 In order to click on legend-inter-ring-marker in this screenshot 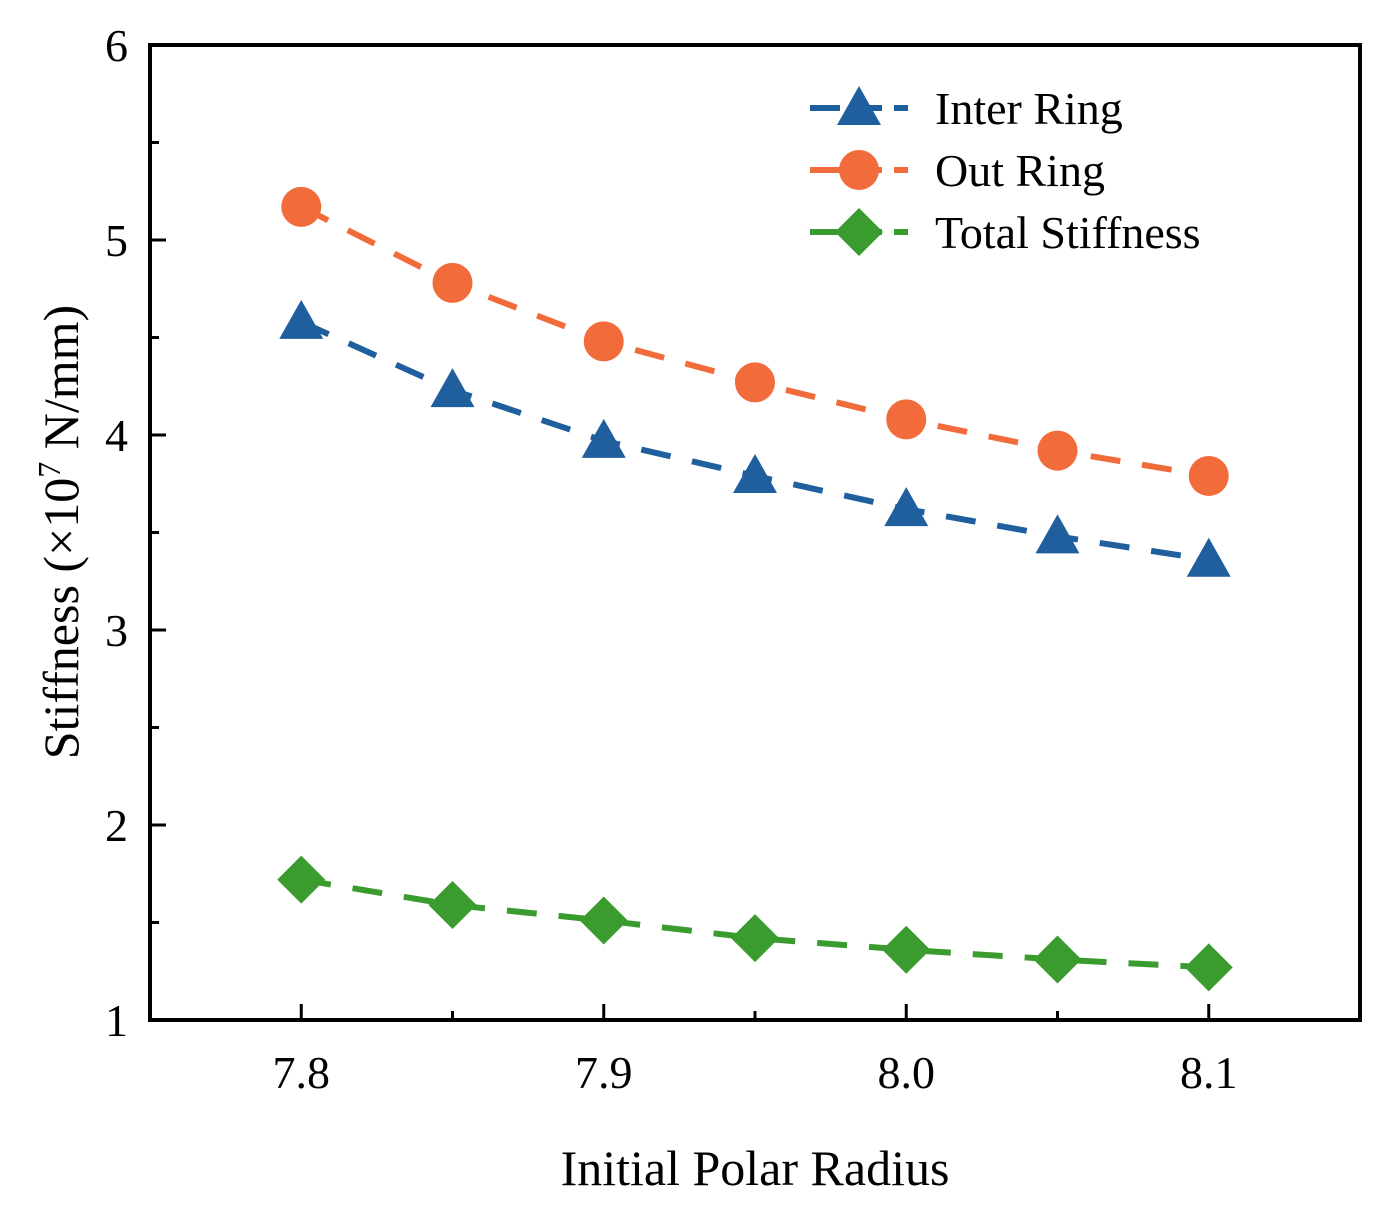, I will do `click(859, 105)`.